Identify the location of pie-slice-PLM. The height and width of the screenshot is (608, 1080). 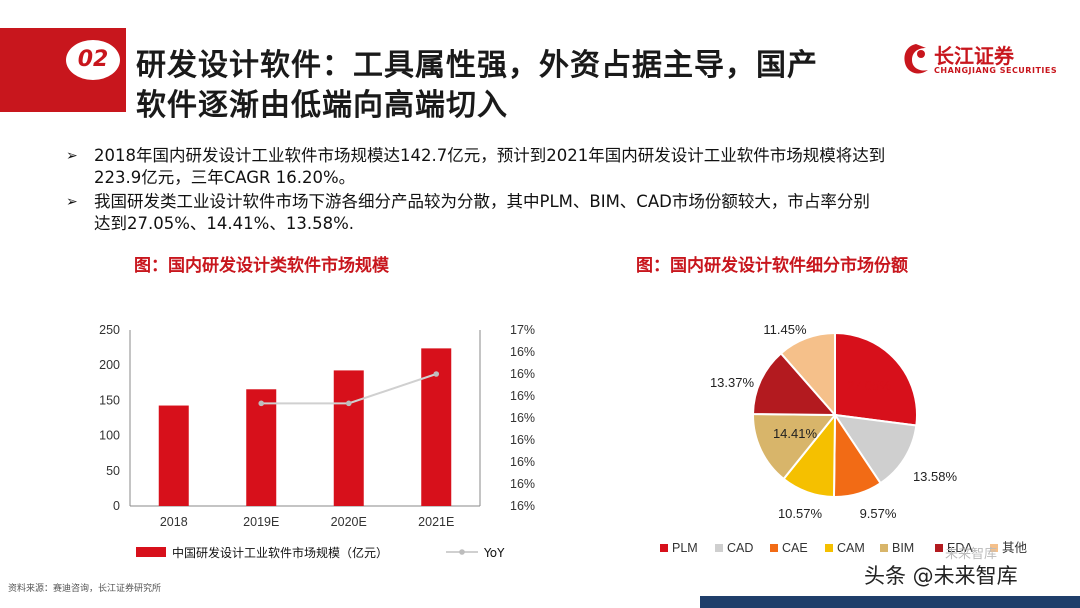
(876, 379).